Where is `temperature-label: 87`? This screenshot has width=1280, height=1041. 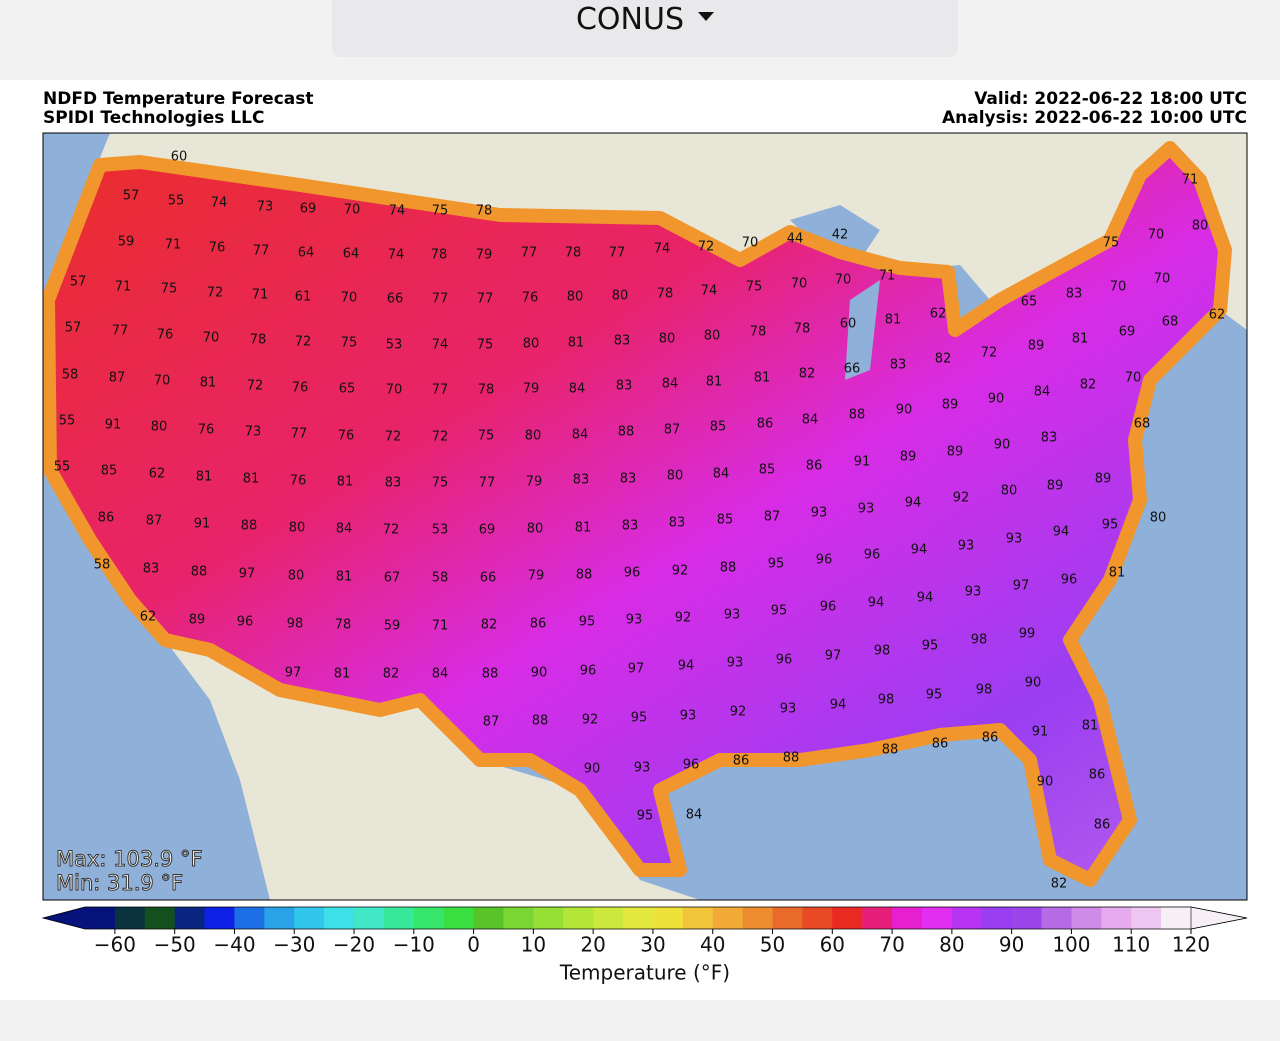
temperature-label: 87 is located at coordinates (672, 430).